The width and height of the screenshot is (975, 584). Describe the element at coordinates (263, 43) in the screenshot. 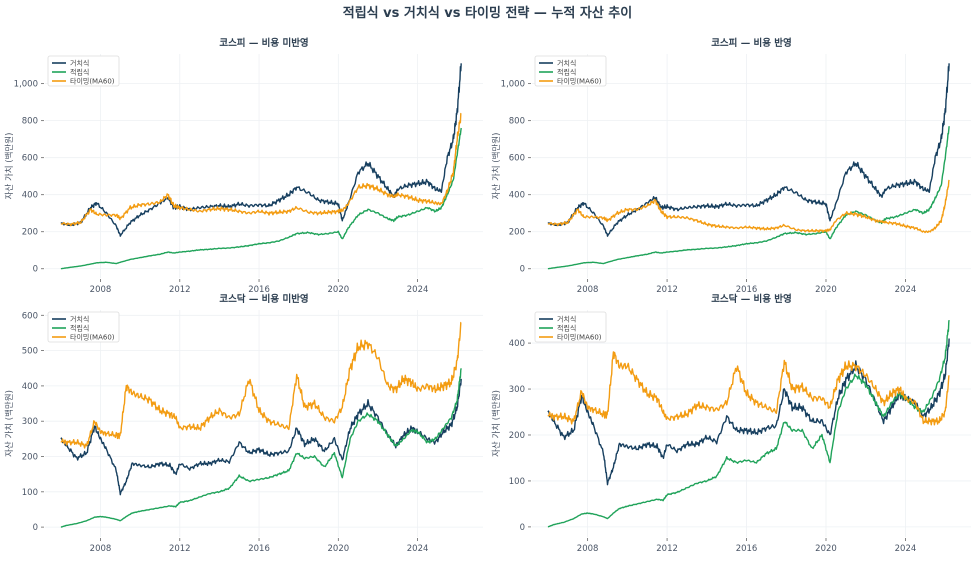

I see `chart-title: 코스피 — 비용 미반영` at that location.